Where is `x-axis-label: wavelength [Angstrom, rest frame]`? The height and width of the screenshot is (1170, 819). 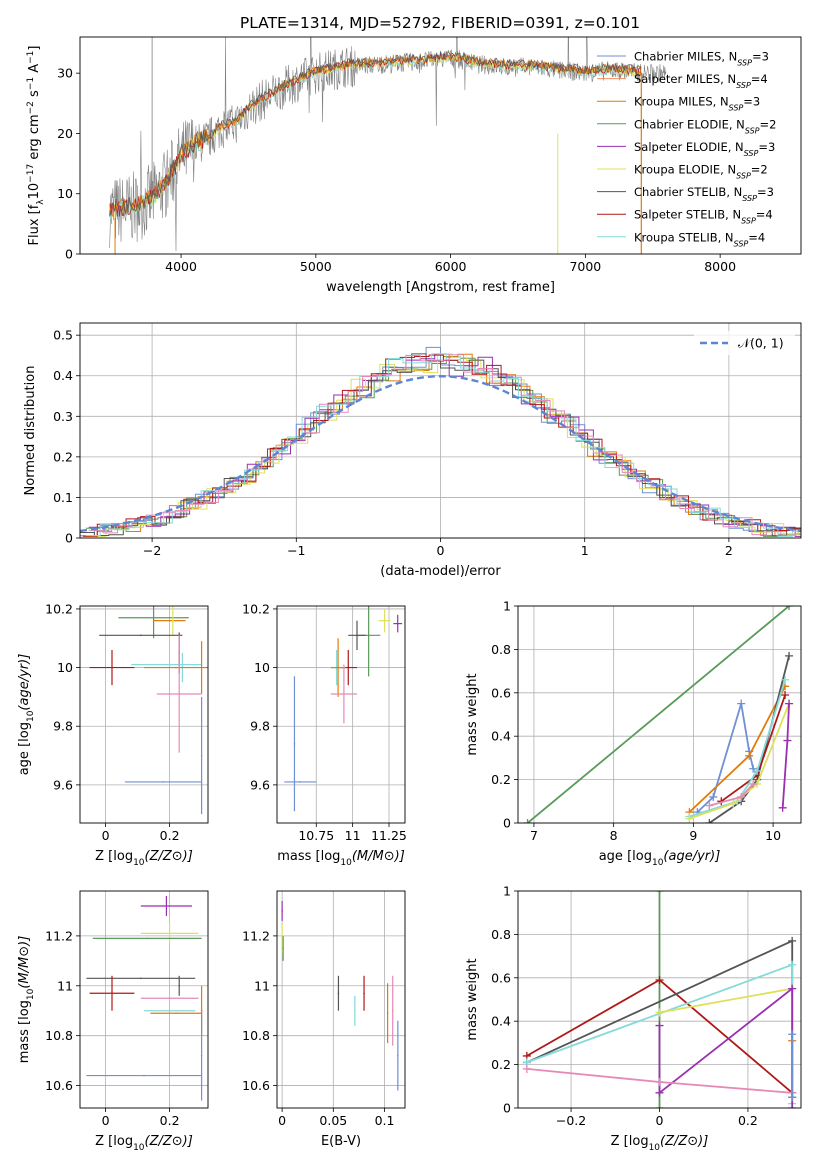
x-axis-label: wavelength [Angstrom, rest frame] is located at coordinates (440, 287).